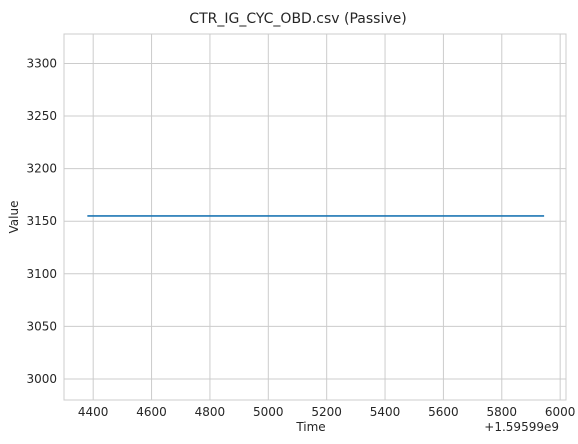 The image size is (578, 444). What do you see at coordinates (385, 412) in the screenshot?
I see `x-tick-label: 5400` at bounding box center [385, 412].